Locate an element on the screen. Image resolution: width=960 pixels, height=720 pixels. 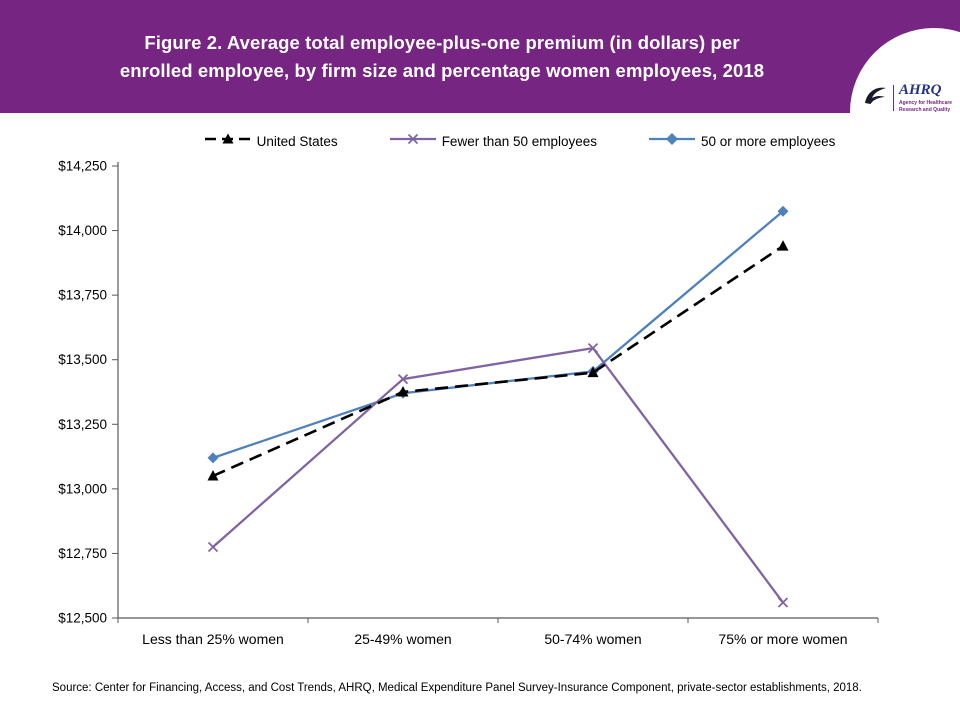
legend-label-50-or-more: 50 or more employees is located at coordinates (768, 141).